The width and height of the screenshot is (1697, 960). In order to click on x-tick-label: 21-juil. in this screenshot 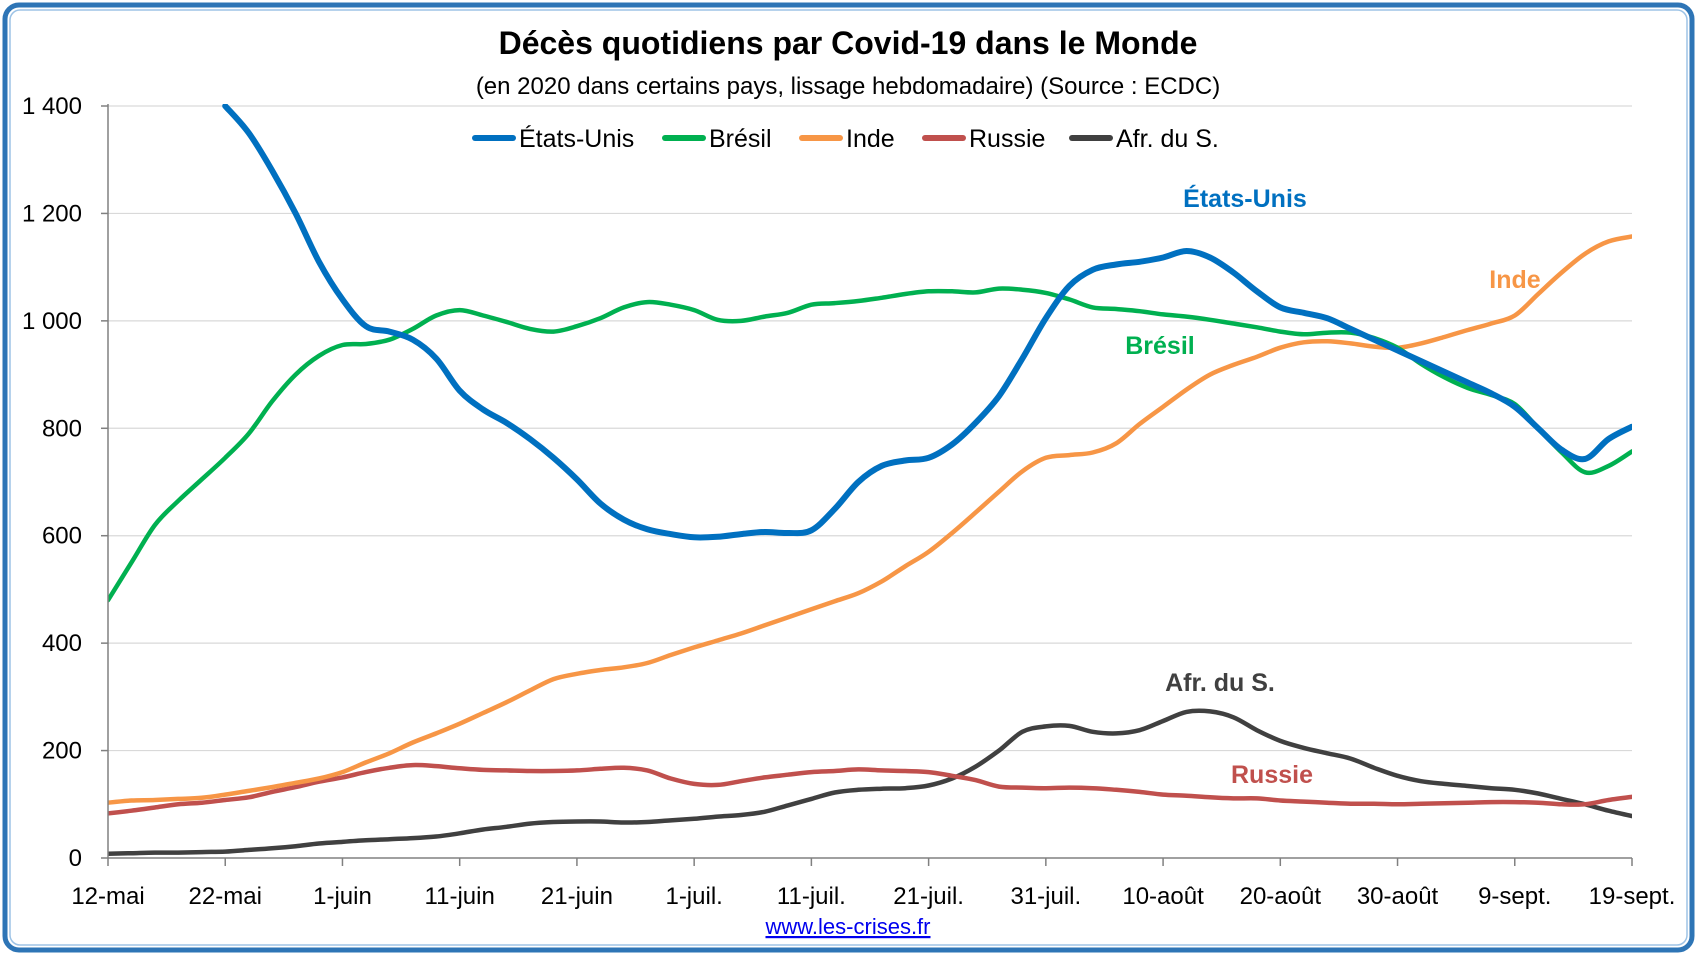, I will do `click(928, 896)`.